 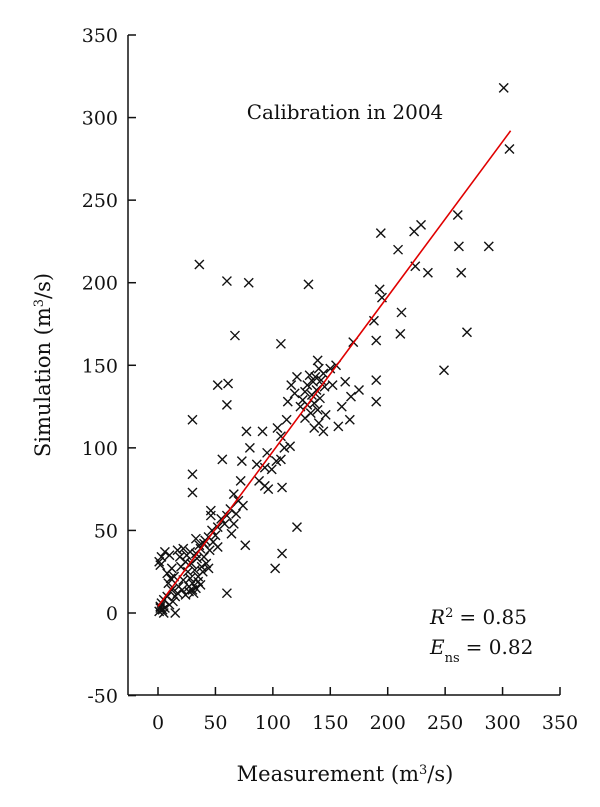 I want to click on y-tick-label: 350, so click(x=100, y=36).